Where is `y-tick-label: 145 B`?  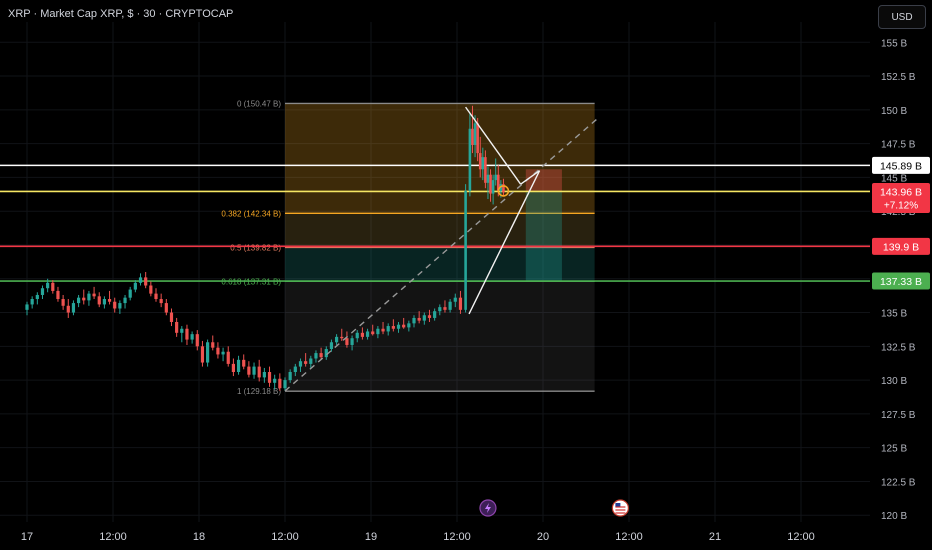
y-tick-label: 145 B is located at coordinates (894, 178).